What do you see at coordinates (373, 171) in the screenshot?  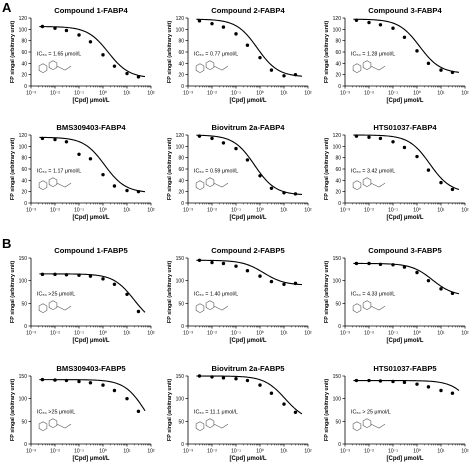 I see `ic50-label: IC₅₀ = 3.42 μmol/L` at bounding box center [373, 171].